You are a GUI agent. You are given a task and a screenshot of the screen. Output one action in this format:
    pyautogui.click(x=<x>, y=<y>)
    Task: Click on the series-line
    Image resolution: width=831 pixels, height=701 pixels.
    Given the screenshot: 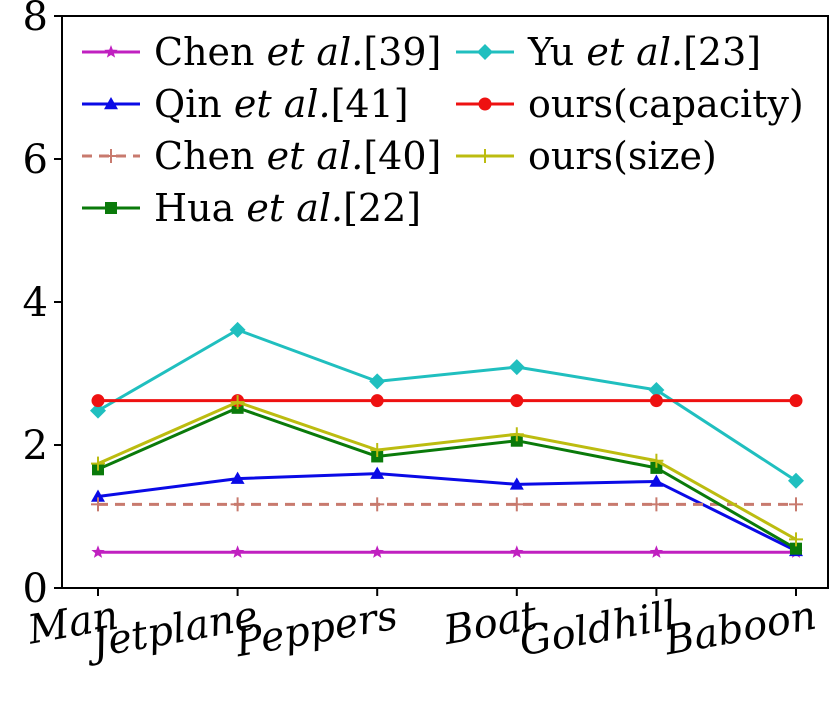 What is the action you would take?
    pyautogui.click(x=447, y=512)
    